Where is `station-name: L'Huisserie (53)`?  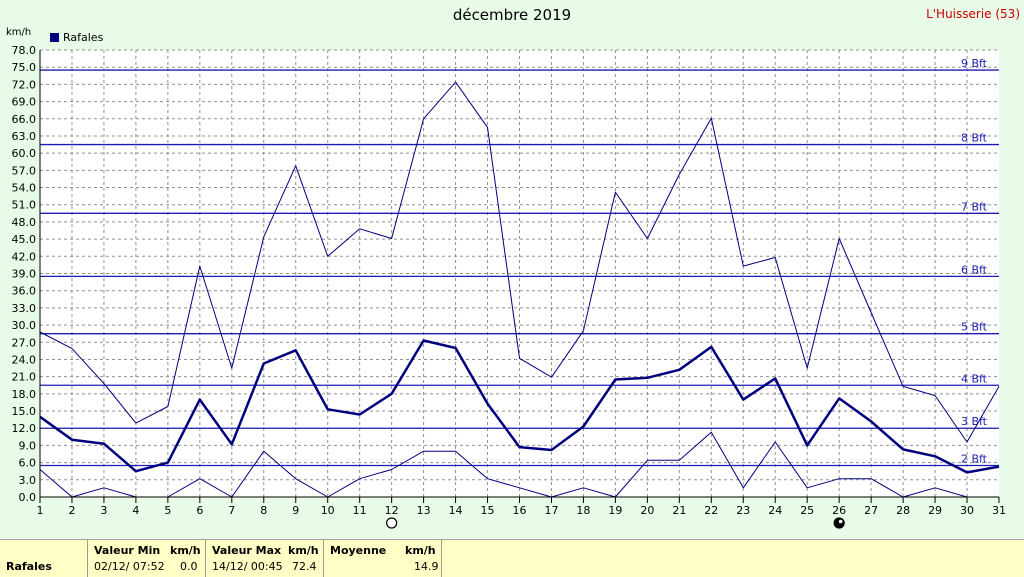 station-name: L'Huisserie (53) is located at coordinates (973, 14).